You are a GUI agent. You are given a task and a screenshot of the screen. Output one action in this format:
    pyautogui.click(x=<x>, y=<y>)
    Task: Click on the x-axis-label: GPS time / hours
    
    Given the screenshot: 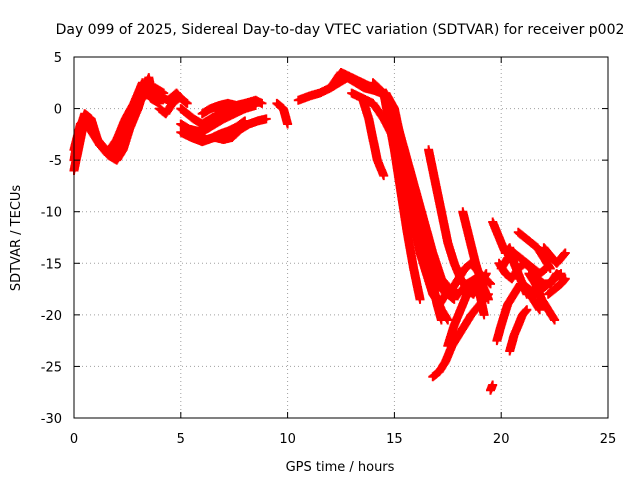 What is the action you would take?
    pyautogui.click(x=340, y=467)
    